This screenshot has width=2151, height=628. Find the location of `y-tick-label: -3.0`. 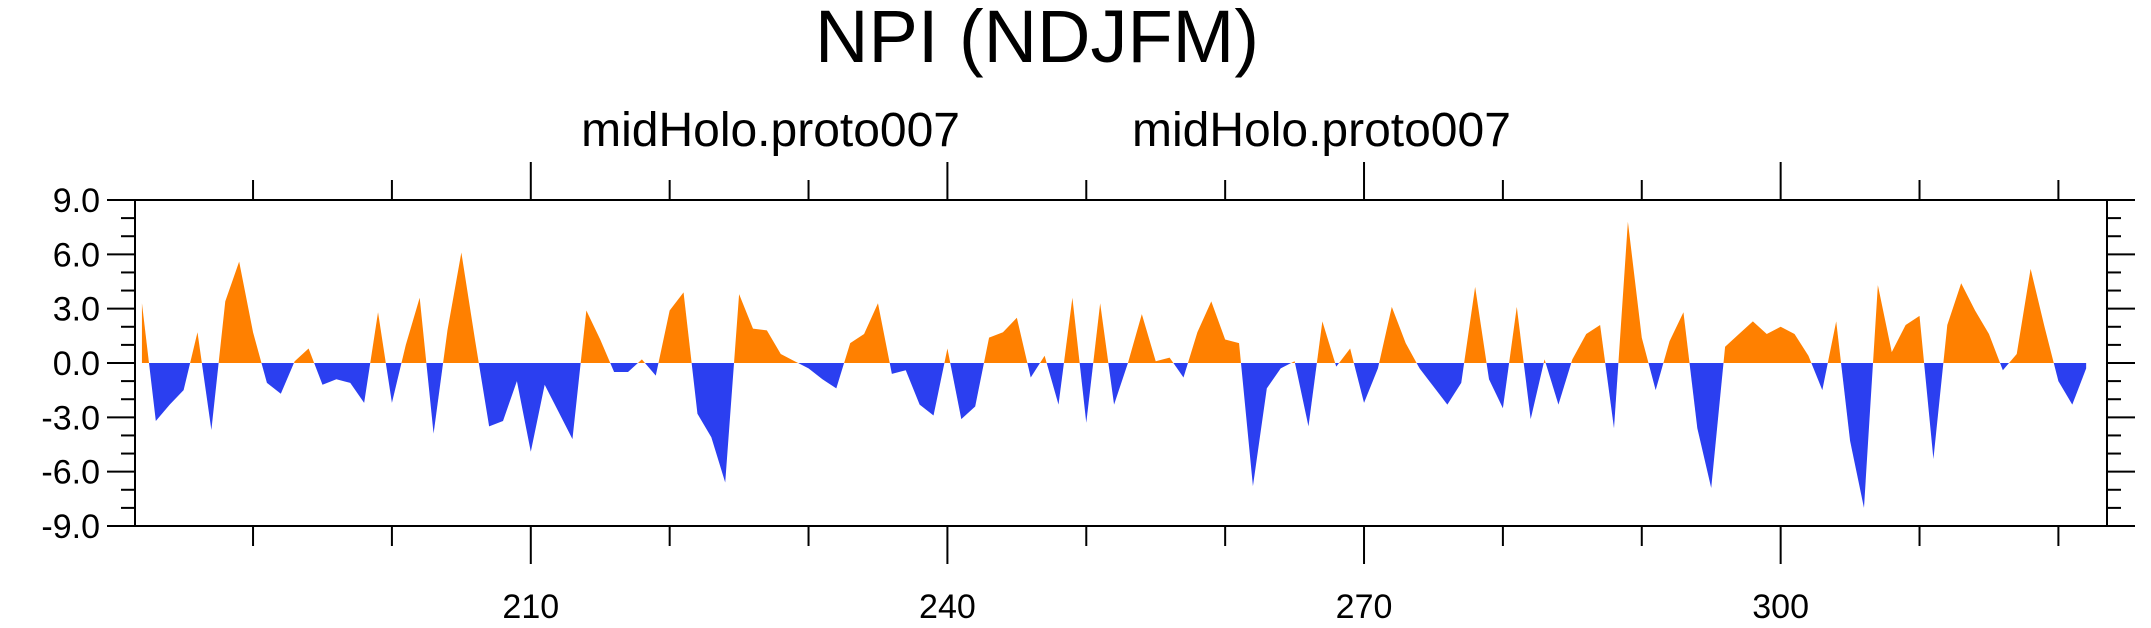

y-tick-label: -3.0 is located at coordinates (70, 418).